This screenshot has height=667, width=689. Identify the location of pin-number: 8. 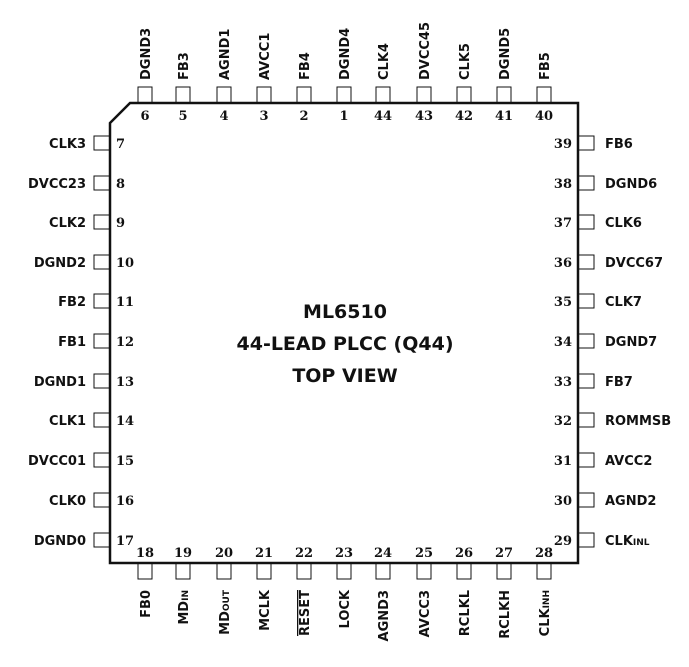
(120, 184).